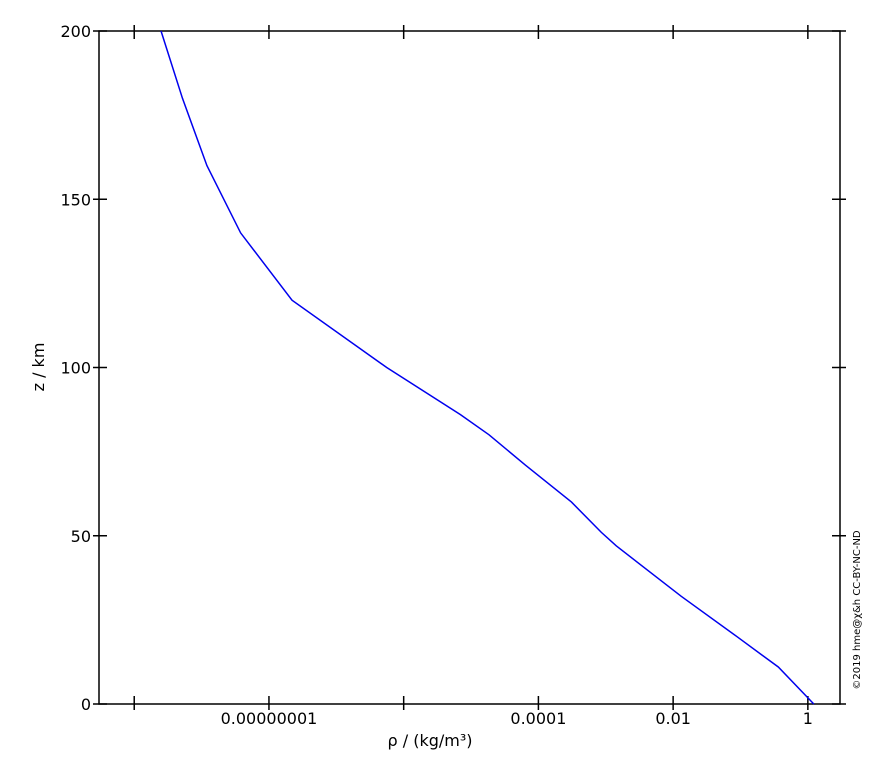  I want to click on x-tick-label: 0.00000001, so click(269, 718).